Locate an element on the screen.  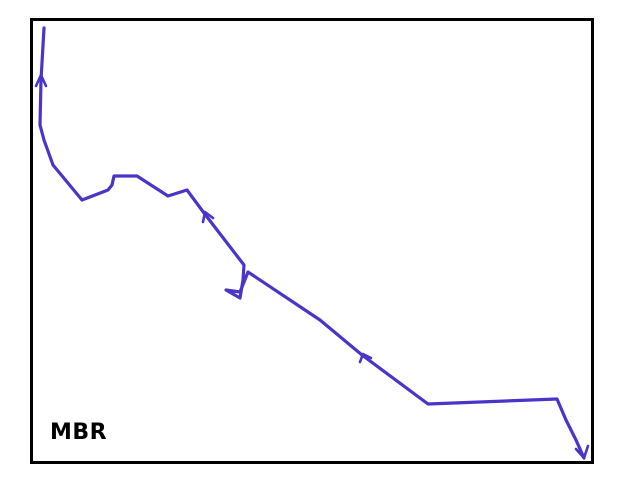
arrow-down-icon is located at coordinates (582, 452).